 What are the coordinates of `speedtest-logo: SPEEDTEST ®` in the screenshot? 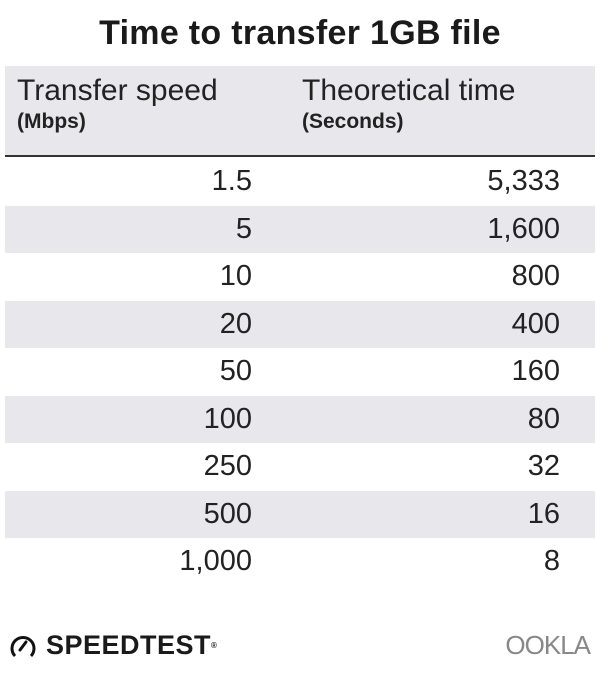 It's located at (112, 645).